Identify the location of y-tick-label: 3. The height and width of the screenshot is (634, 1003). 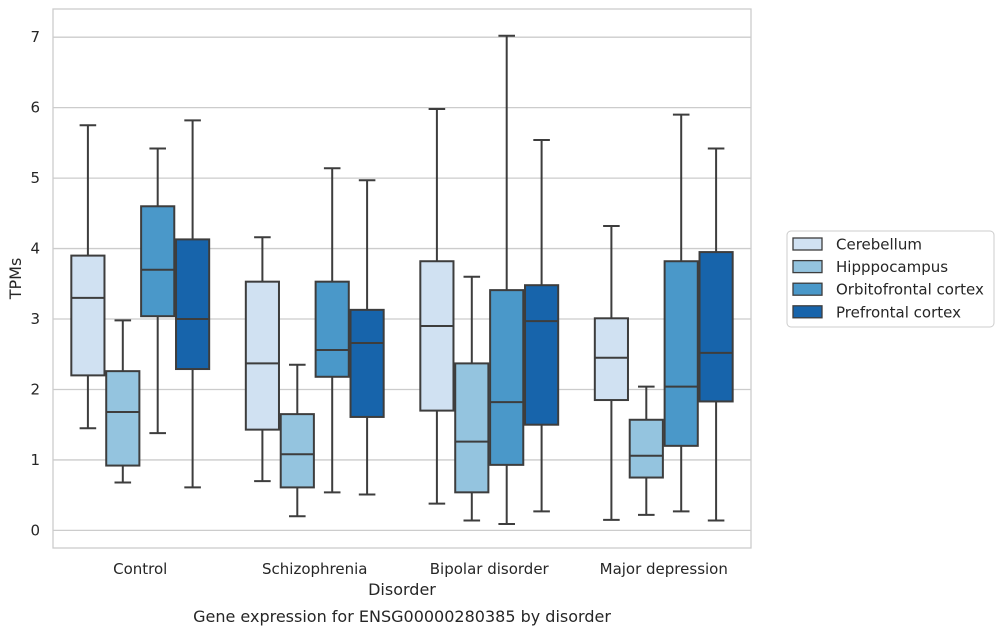
(35, 319).